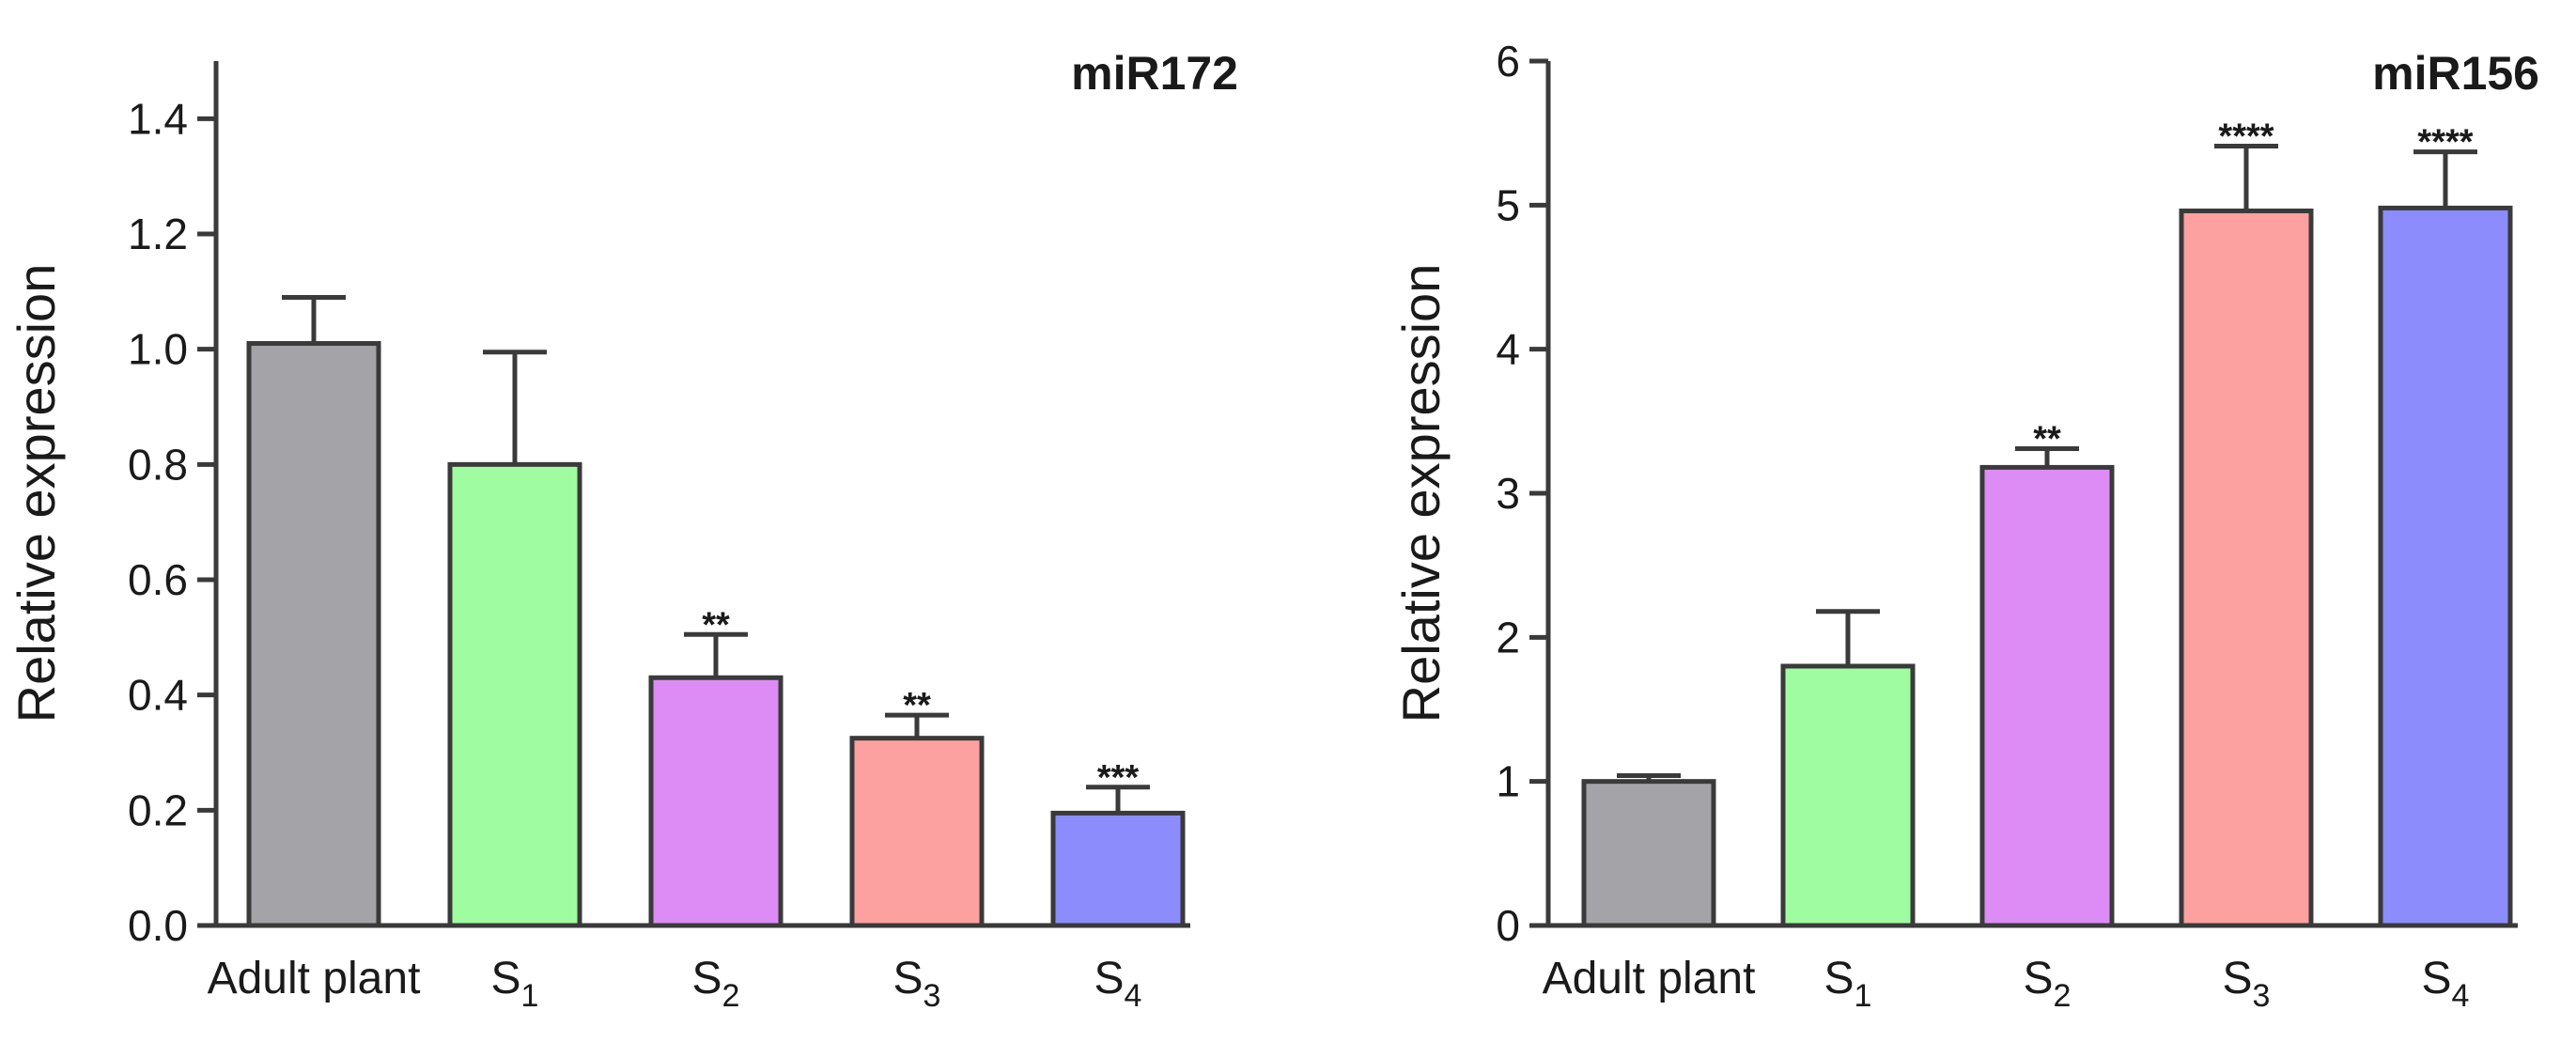 This screenshot has height=1042, width=2576. Describe the element at coordinates (158, 118) in the screenshot. I see `y-tick-label: 1.4` at that location.